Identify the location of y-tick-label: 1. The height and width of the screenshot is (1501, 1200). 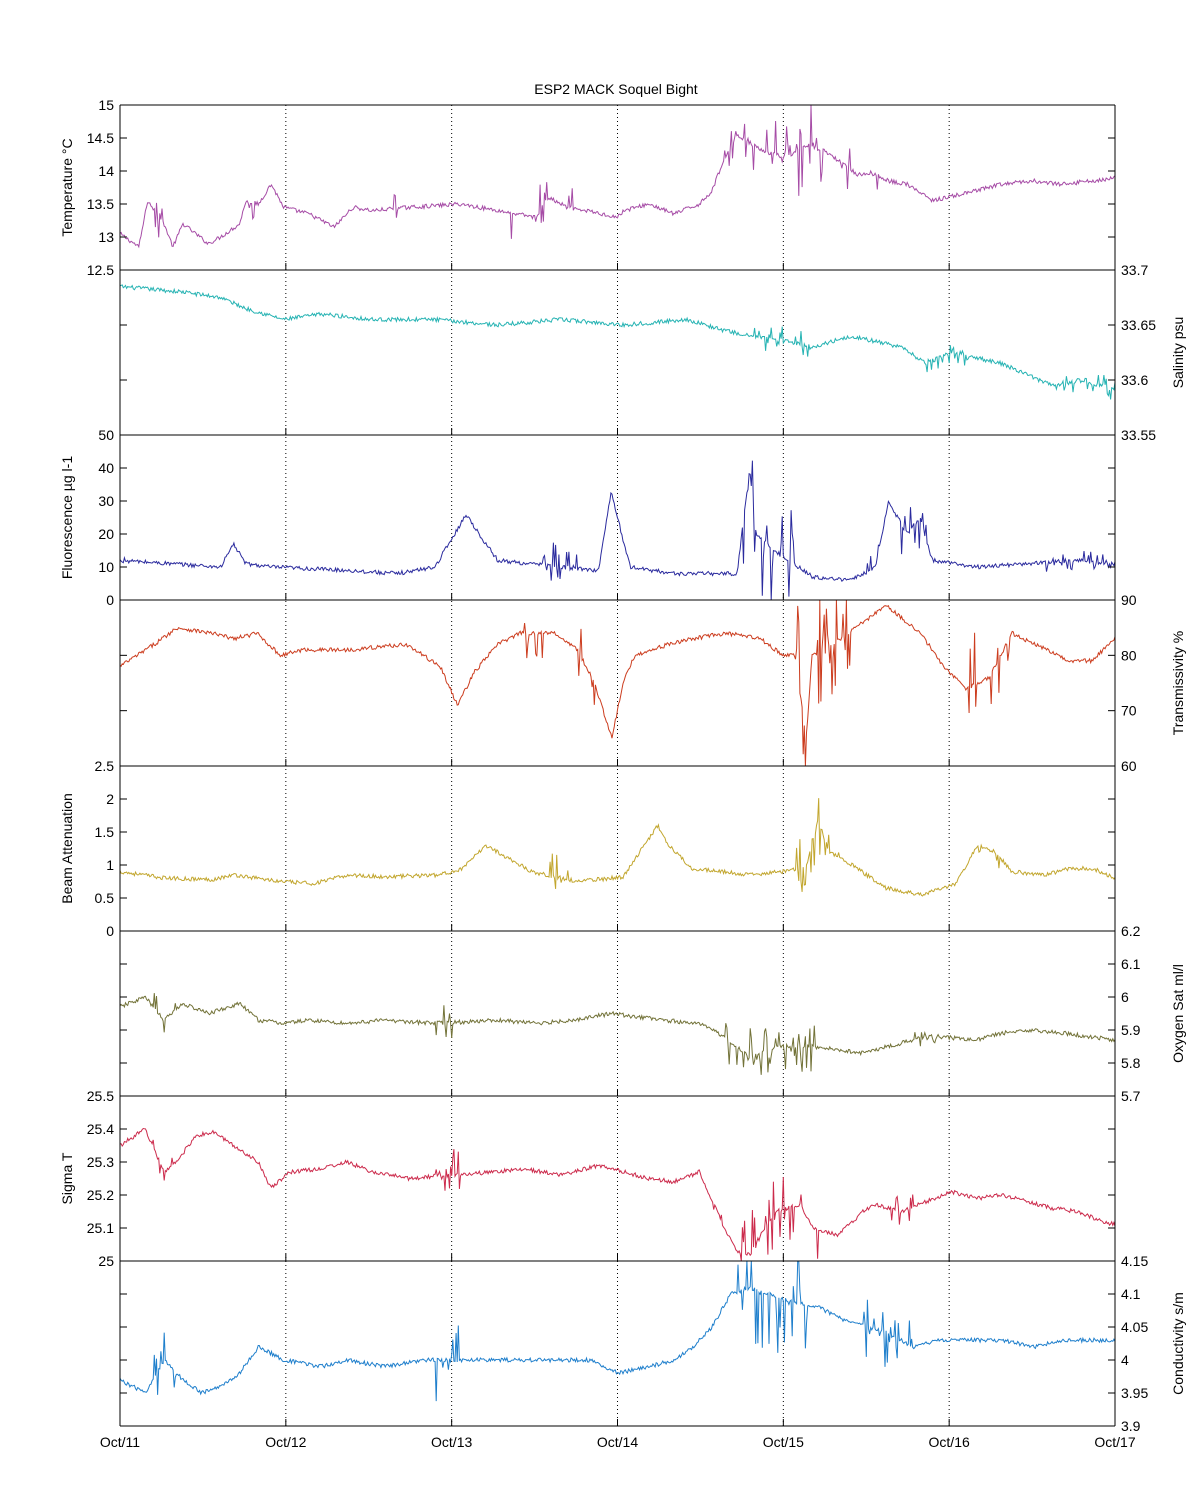
(110, 865).